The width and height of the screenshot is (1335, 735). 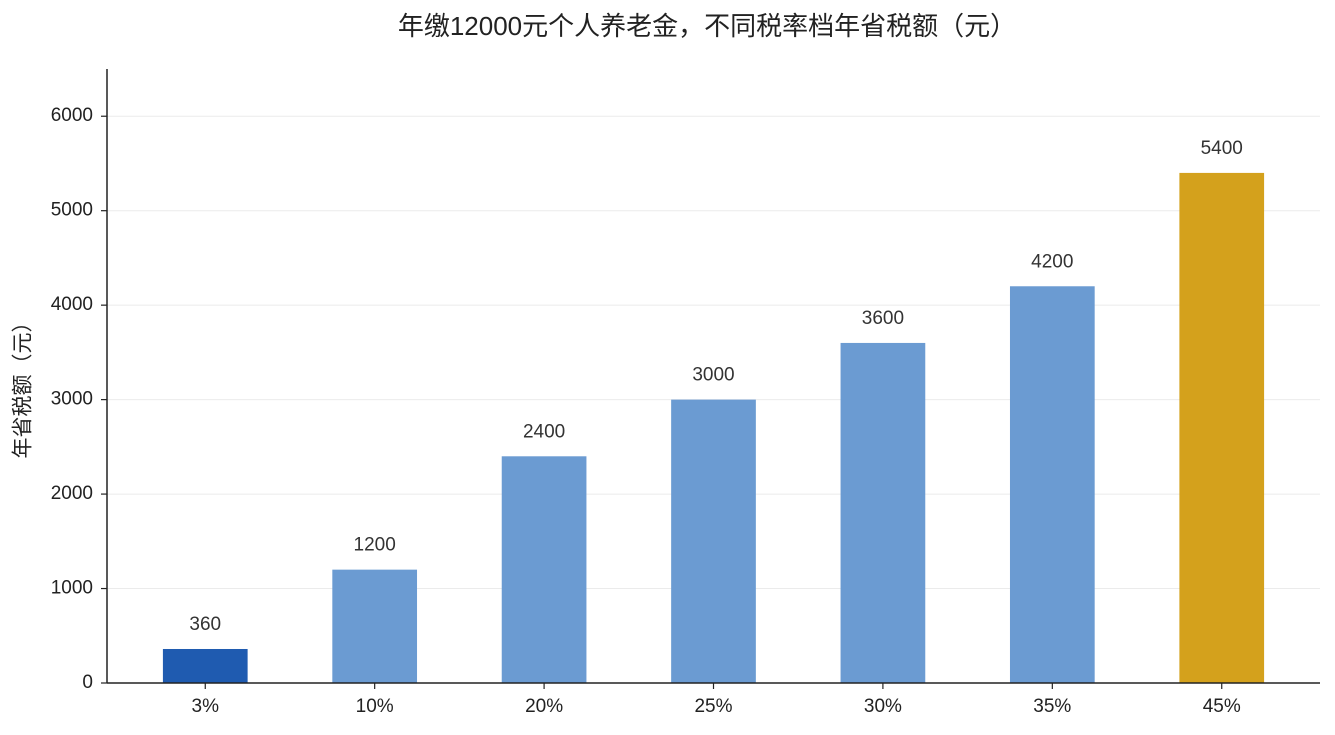 What do you see at coordinates (72, 399) in the screenshot?
I see `y-tick-label: 3000` at bounding box center [72, 399].